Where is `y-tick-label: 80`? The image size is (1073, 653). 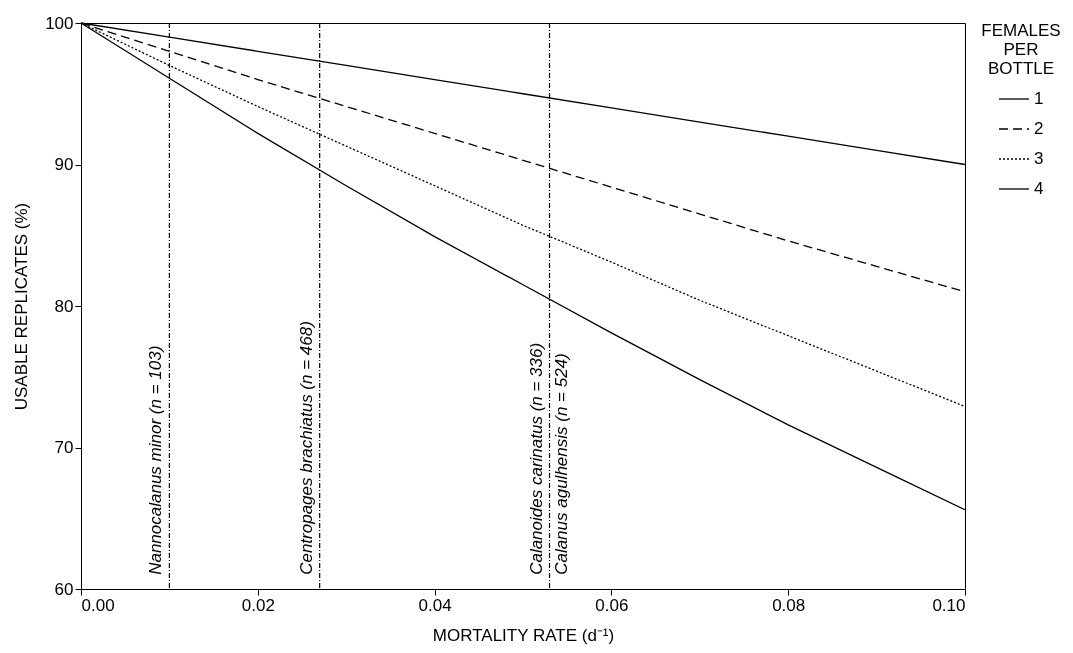
y-tick-label: 80 is located at coordinates (64, 306).